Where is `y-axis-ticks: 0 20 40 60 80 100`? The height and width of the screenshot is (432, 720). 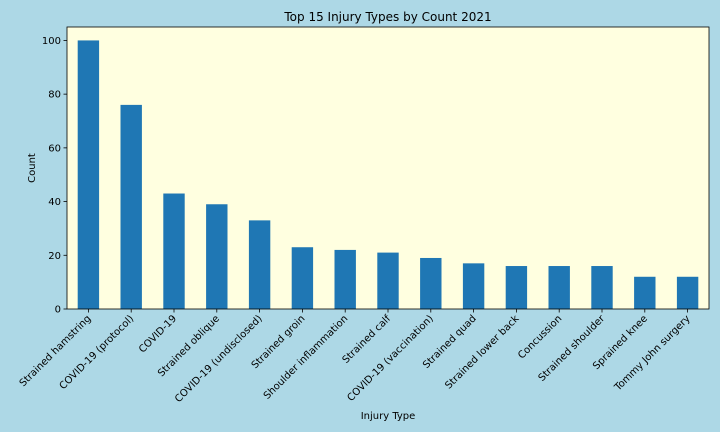
y-axis-ticks: 0 20 40 60 80 100 is located at coordinates (54, 176).